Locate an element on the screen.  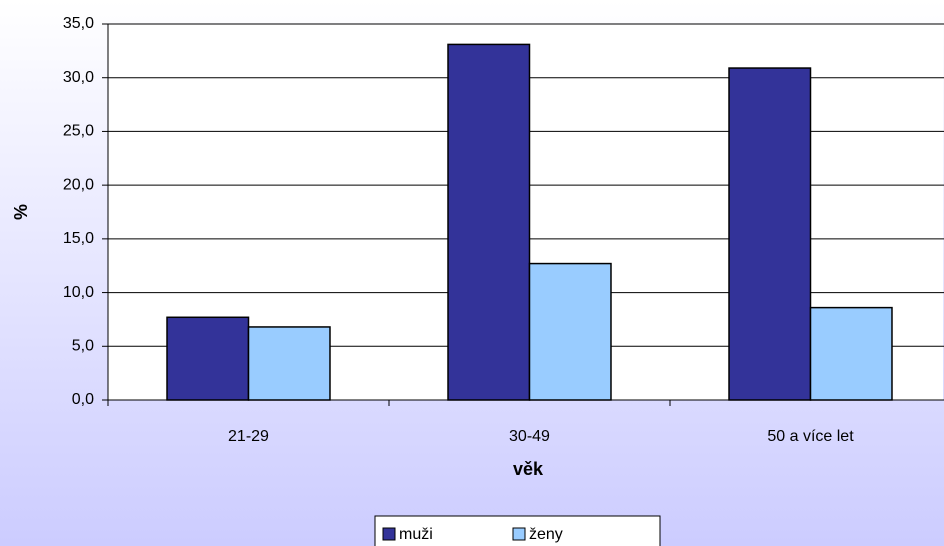
y-tick-label: 30,0 is located at coordinates (78, 77).